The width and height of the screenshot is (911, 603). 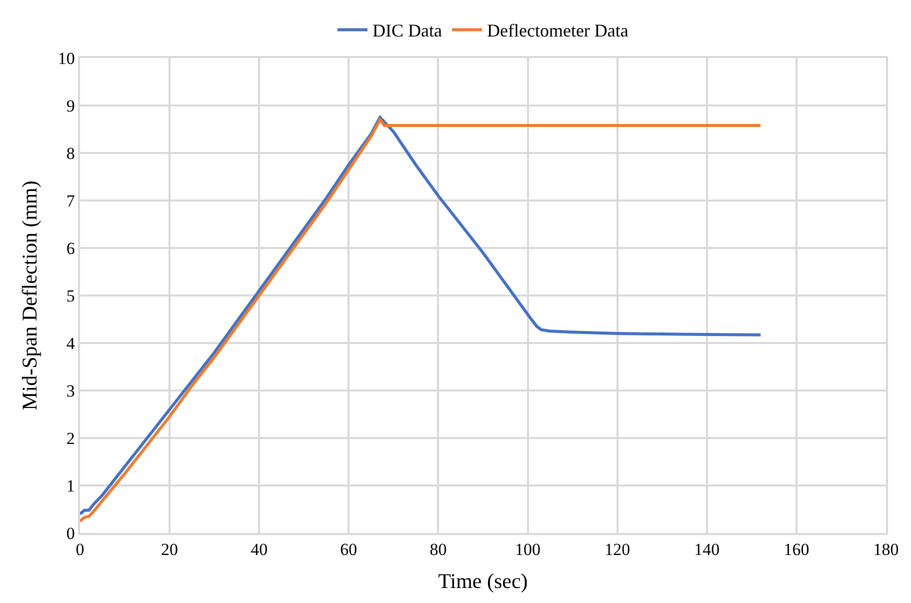 I want to click on x-tick-label: 40, so click(x=259, y=550).